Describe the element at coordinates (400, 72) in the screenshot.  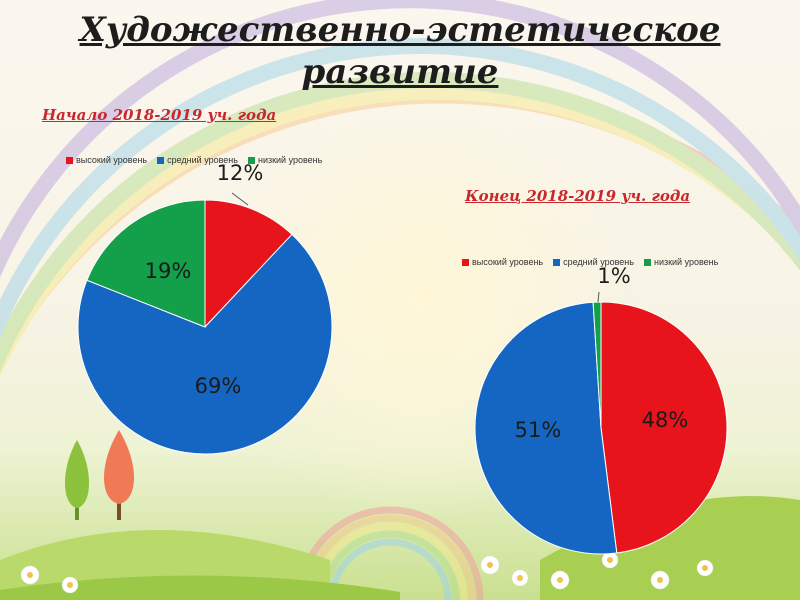
I see `page-title-line-2: развитие` at that location.